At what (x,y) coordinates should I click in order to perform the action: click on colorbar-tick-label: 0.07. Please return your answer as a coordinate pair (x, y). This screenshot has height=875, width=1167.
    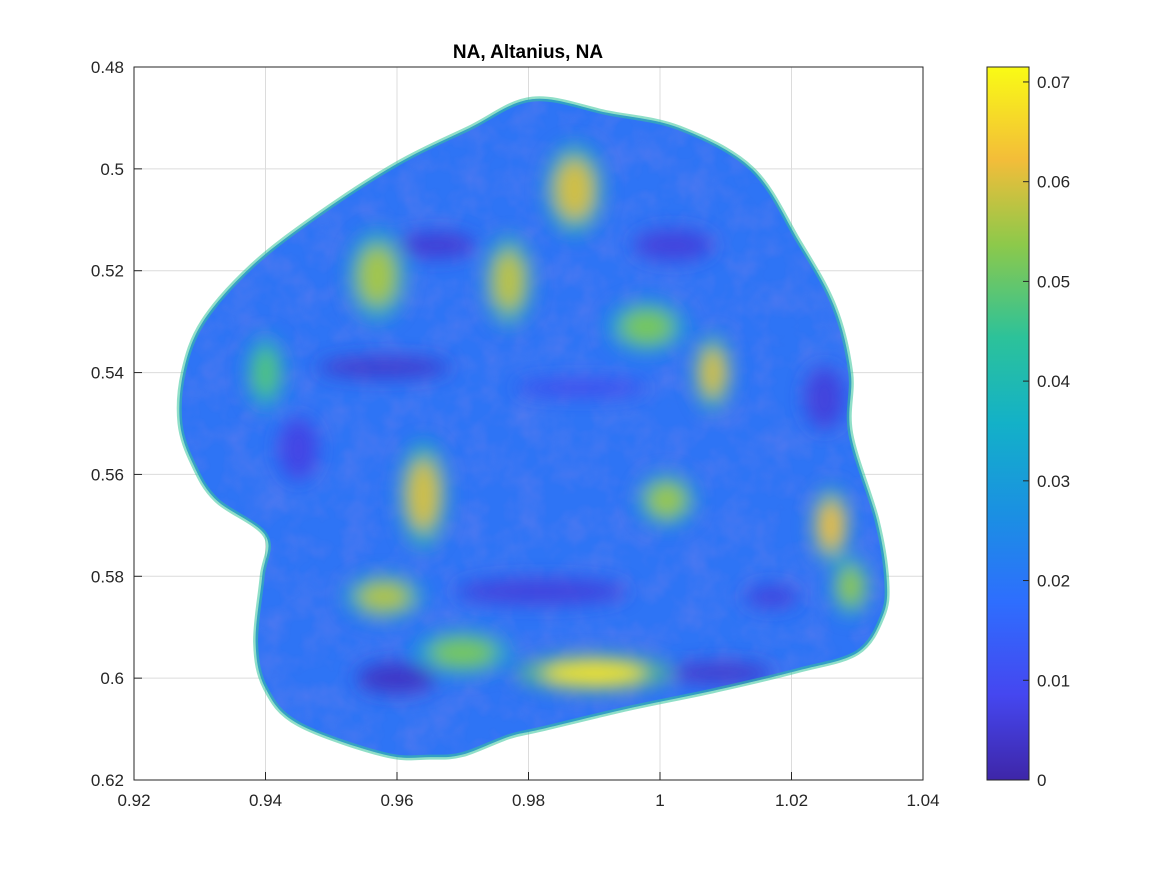
    Looking at the image, I should click on (1053, 82).